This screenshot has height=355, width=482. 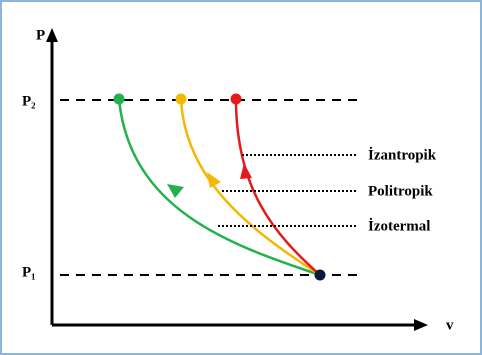 I want to click on process-label: Politropik, so click(x=400, y=191).